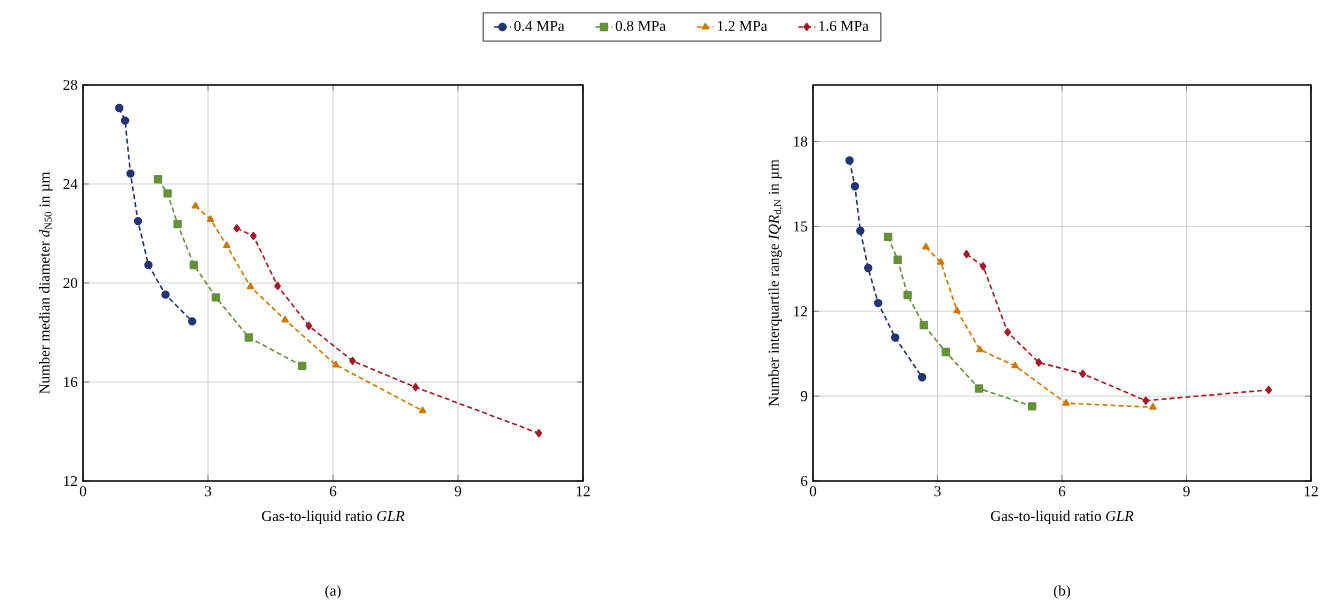 This screenshot has width=1339, height=609. What do you see at coordinates (70, 85) in the screenshot?
I see `y-tick-label: 28` at bounding box center [70, 85].